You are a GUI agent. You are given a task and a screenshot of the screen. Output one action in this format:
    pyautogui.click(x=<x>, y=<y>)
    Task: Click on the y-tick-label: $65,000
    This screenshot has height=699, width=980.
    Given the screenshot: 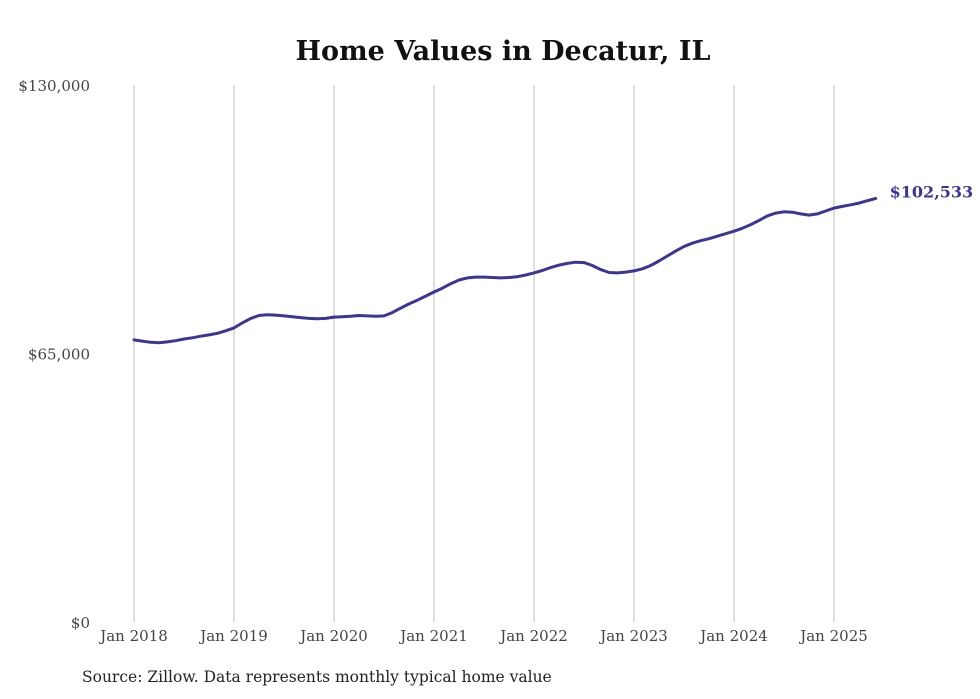 What is the action you would take?
    pyautogui.click(x=59, y=355)
    